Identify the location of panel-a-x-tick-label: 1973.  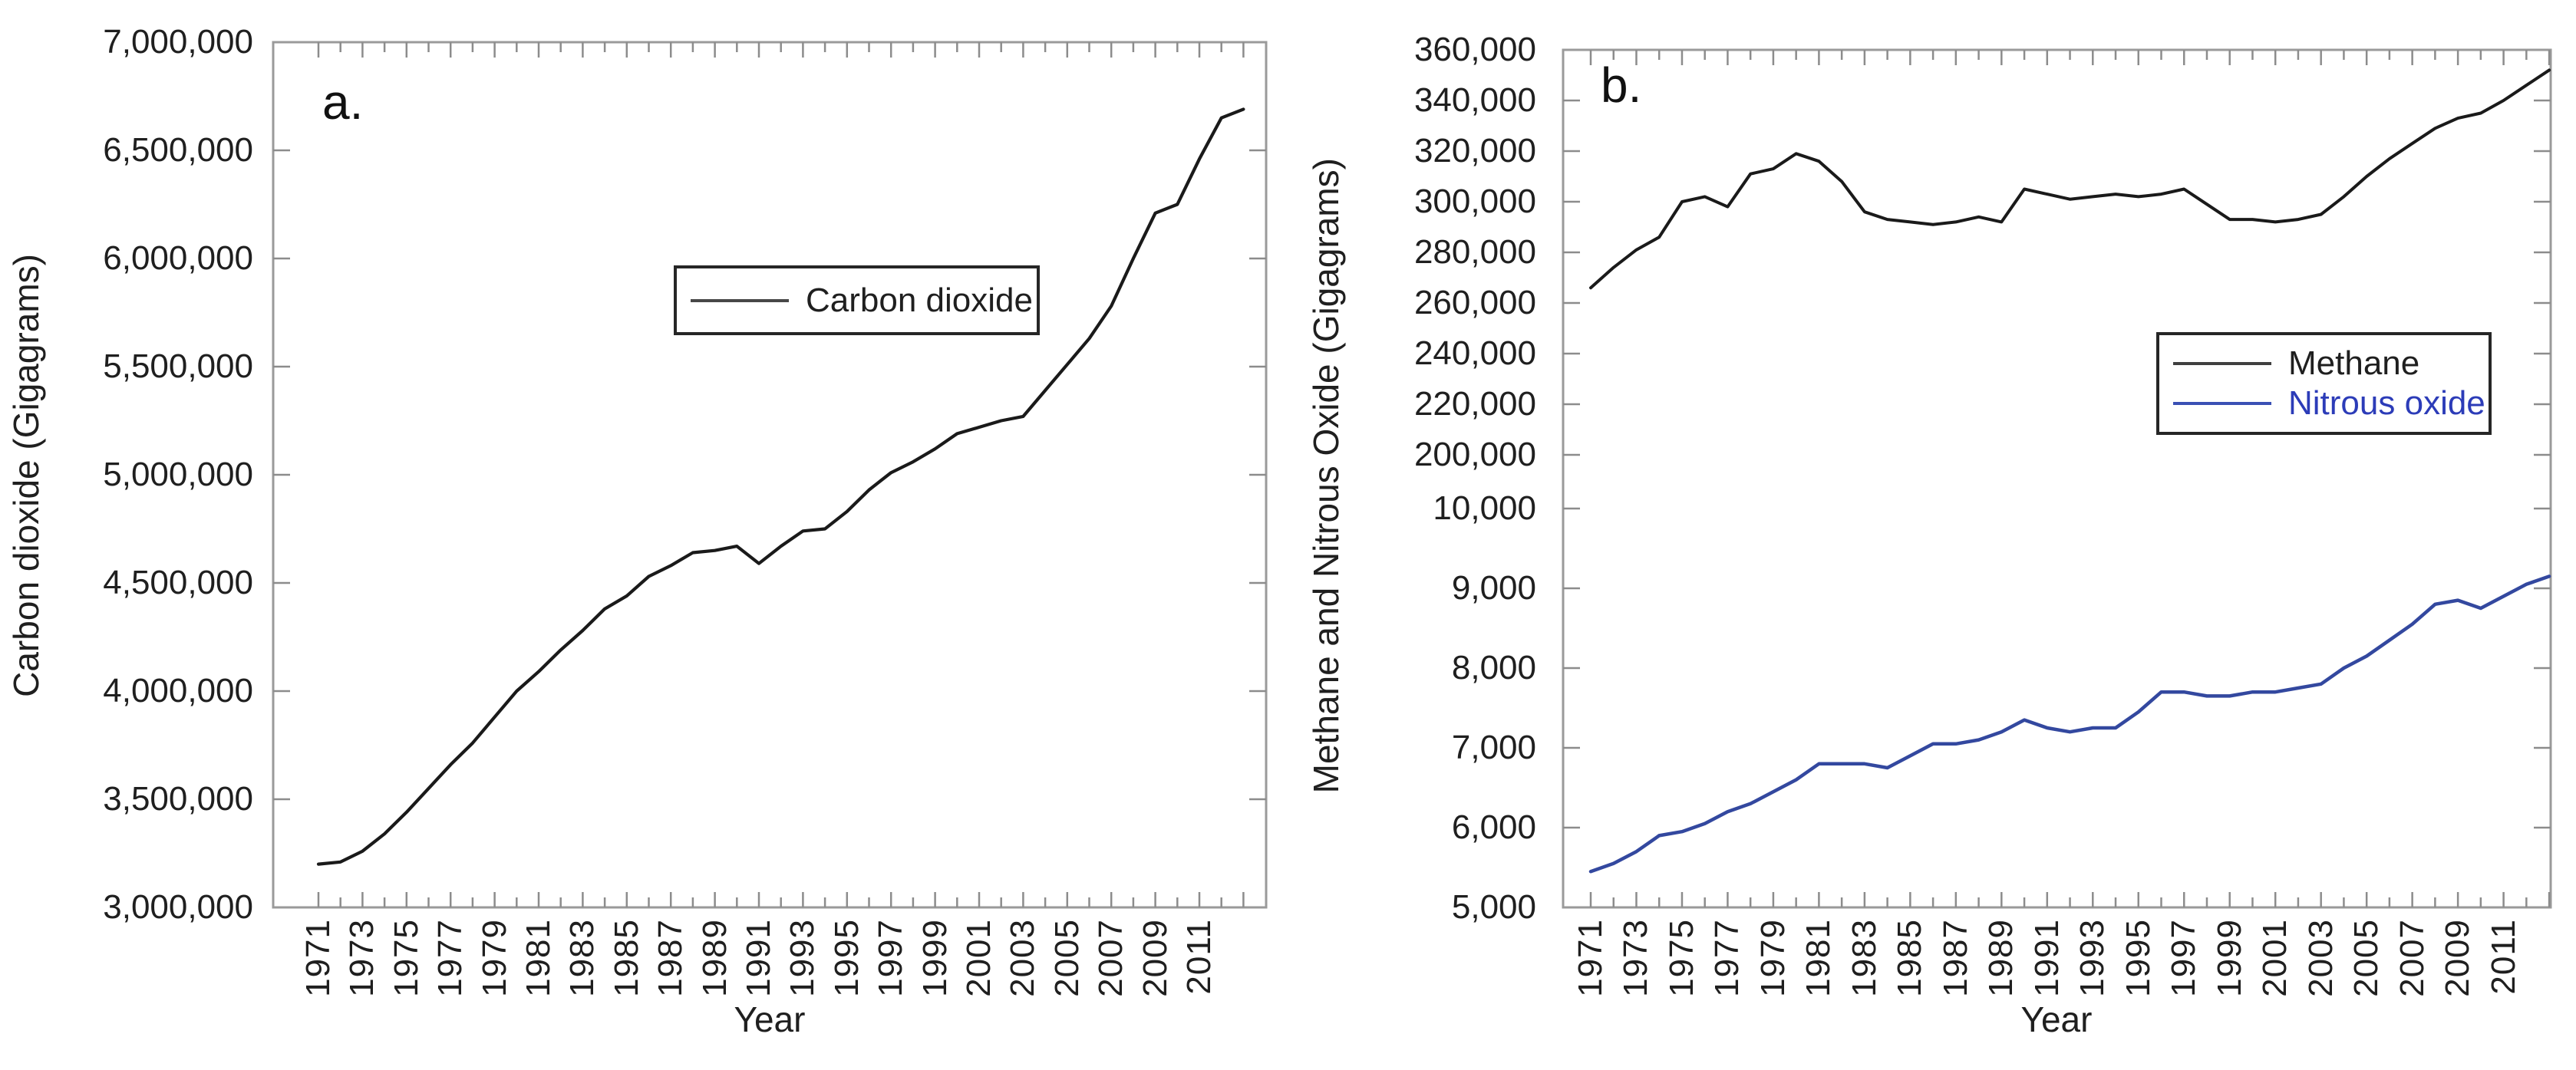
(362, 988).